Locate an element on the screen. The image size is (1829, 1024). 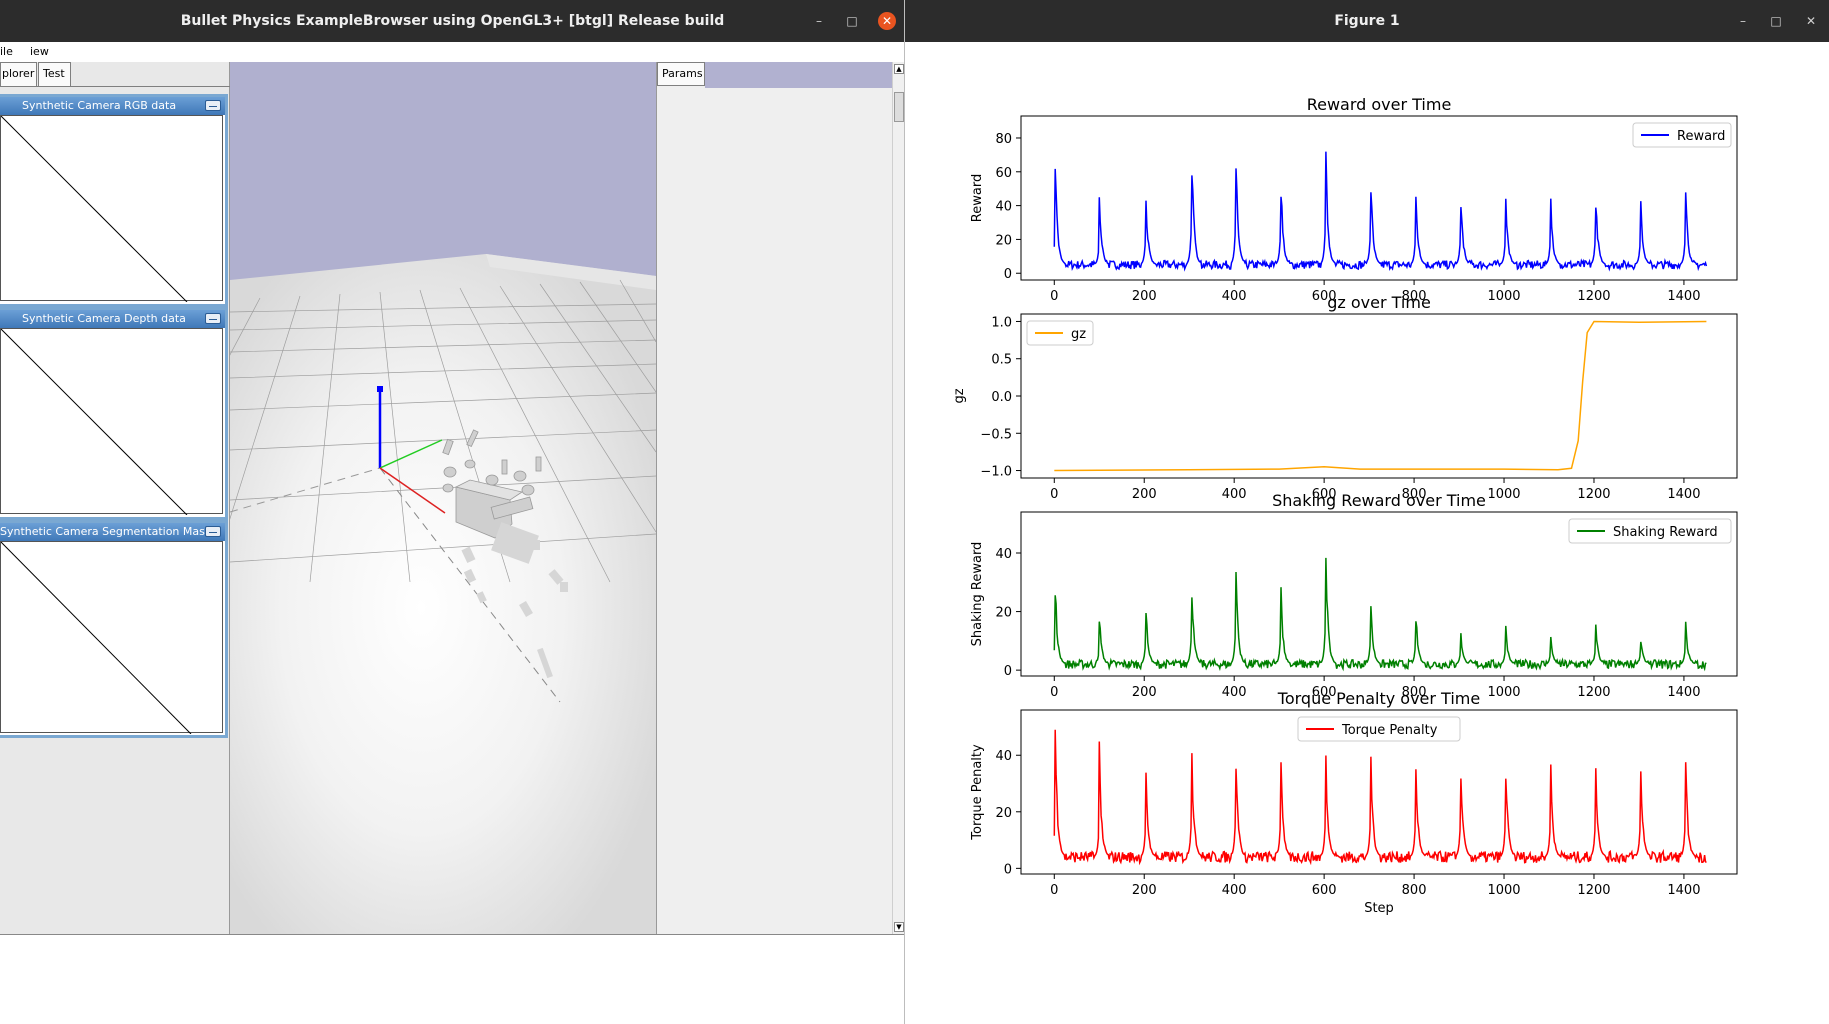
y-axis-label: gz is located at coordinates (959, 395).